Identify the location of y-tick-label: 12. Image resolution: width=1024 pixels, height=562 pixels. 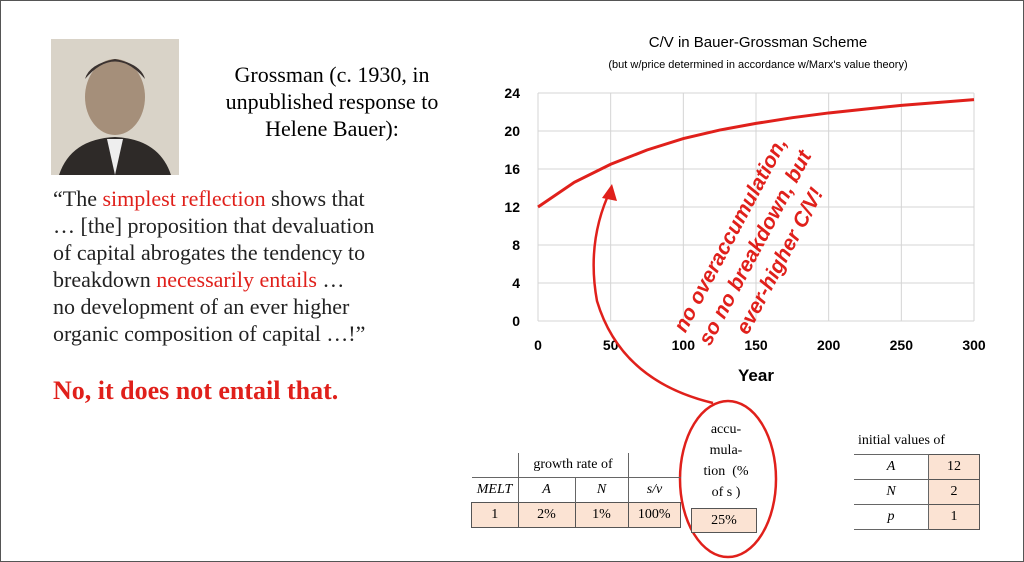
(512, 207).